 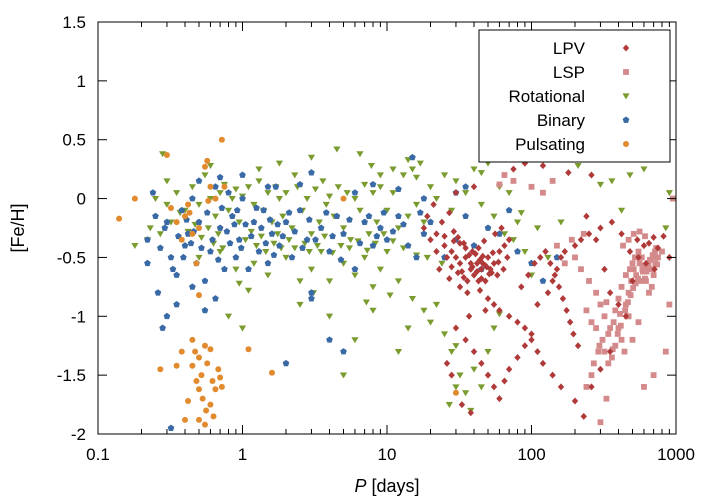 I want to click on y-tick-label: 1.5, so click(x=74, y=22).